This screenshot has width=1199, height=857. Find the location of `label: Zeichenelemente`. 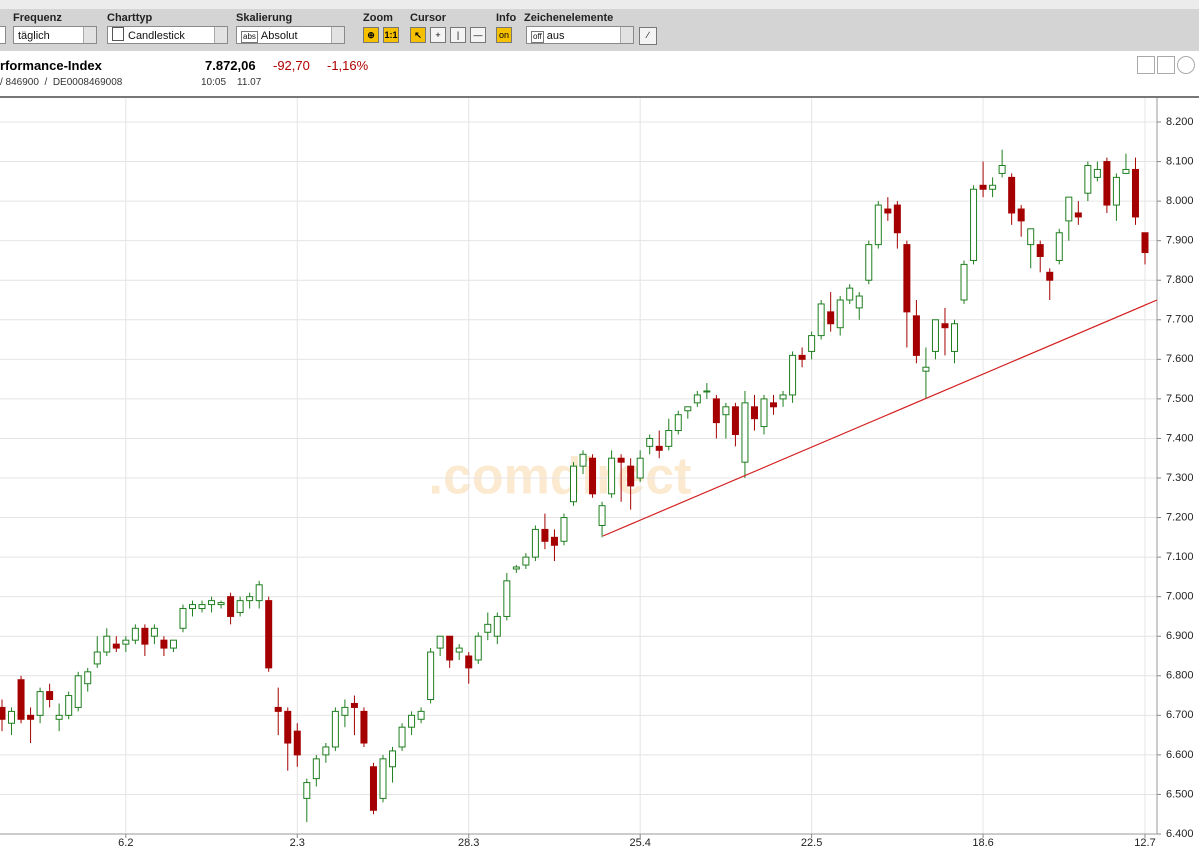

label: Zeichenelemente is located at coordinates (569, 18).